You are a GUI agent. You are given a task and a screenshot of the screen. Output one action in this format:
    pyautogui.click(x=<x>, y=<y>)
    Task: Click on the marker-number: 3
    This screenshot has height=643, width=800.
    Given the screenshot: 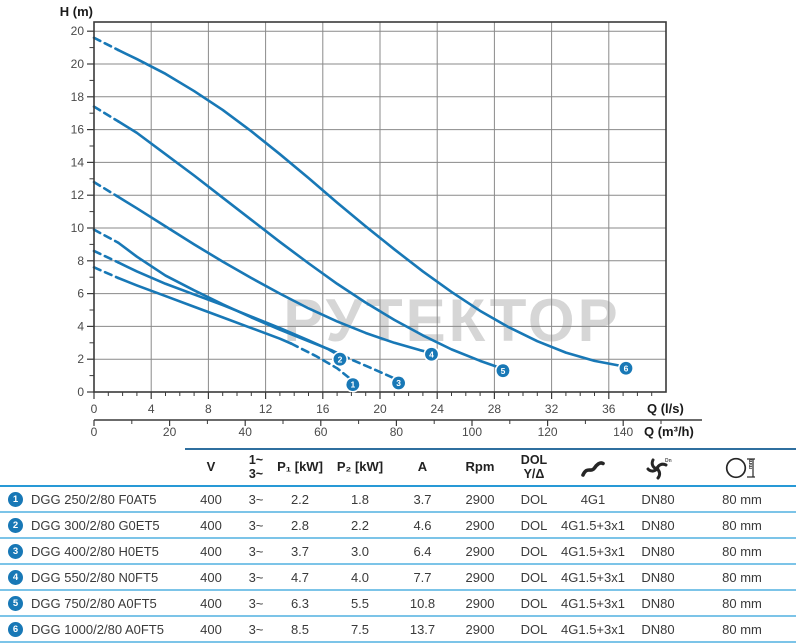 What is the action you would take?
    pyautogui.click(x=398, y=383)
    